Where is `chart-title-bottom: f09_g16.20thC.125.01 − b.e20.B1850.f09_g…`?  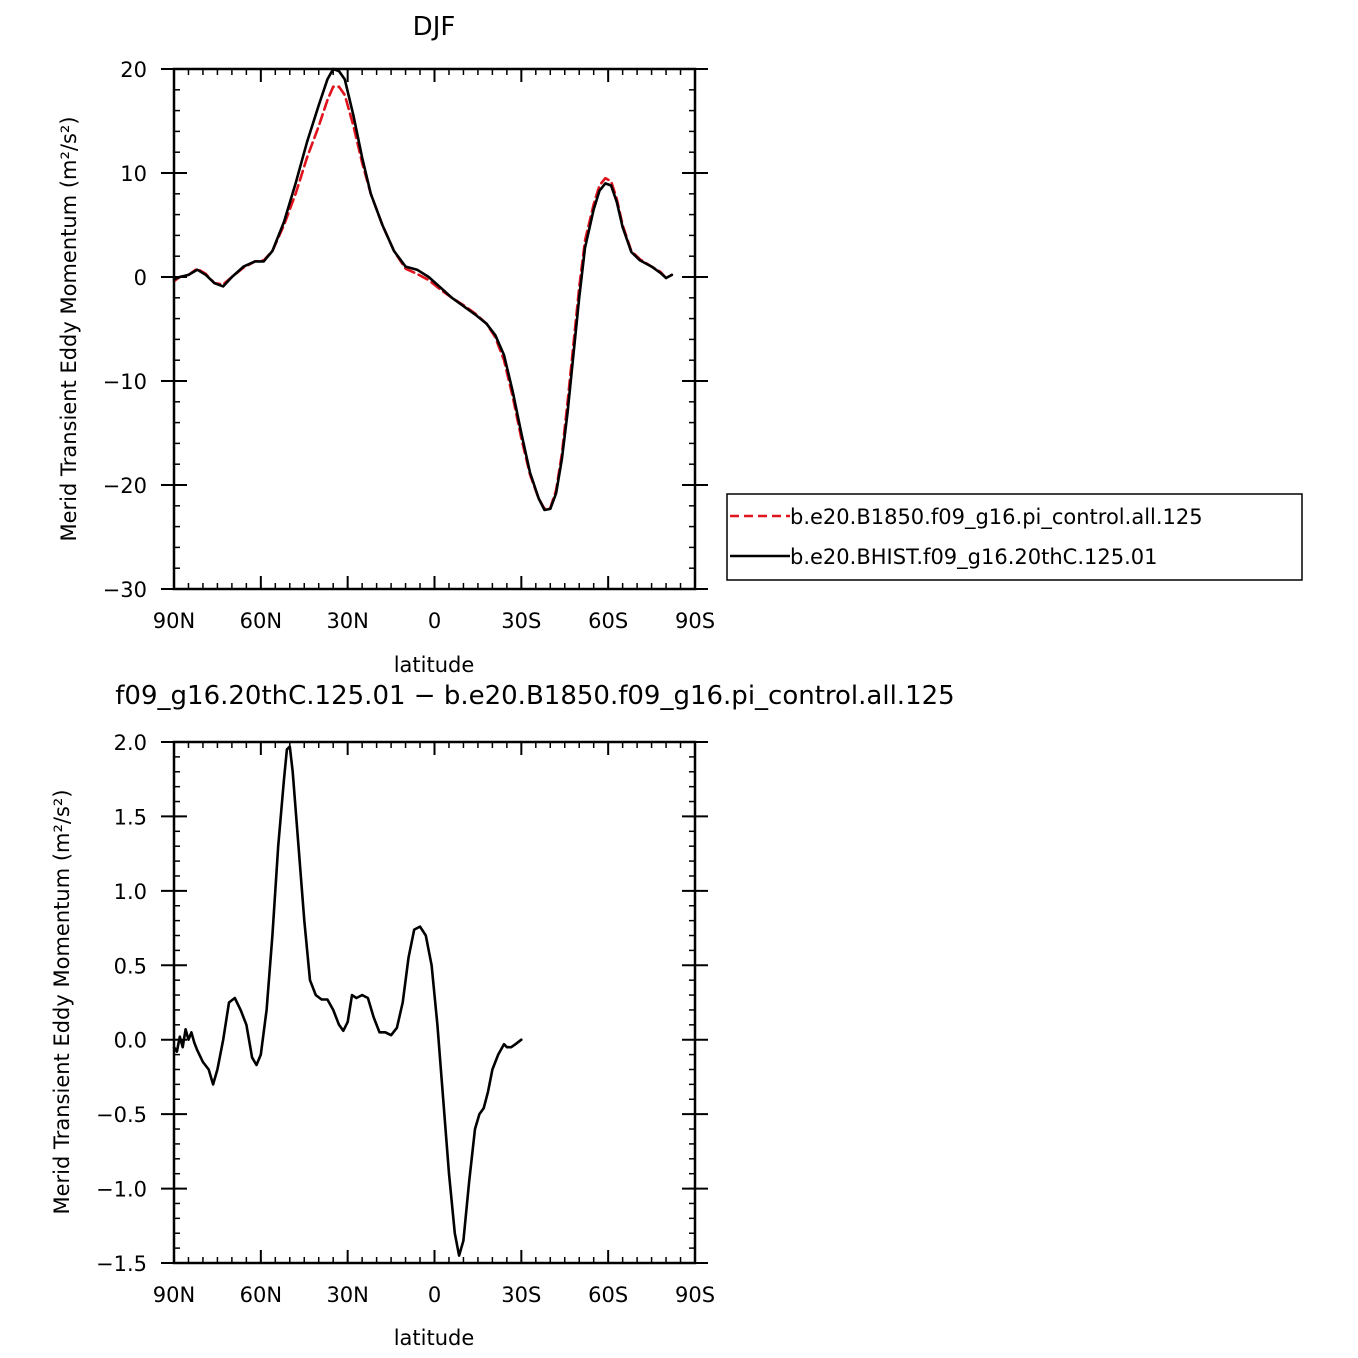
chart-title-bottom: f09_g16.20thC.125.01 − b.e20.B1850.f09_g… is located at coordinates (534, 696).